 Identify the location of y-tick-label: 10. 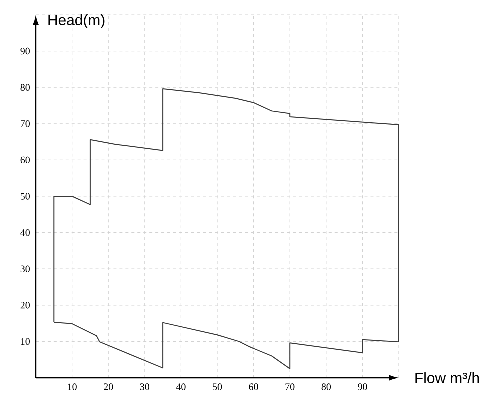
(25, 342).